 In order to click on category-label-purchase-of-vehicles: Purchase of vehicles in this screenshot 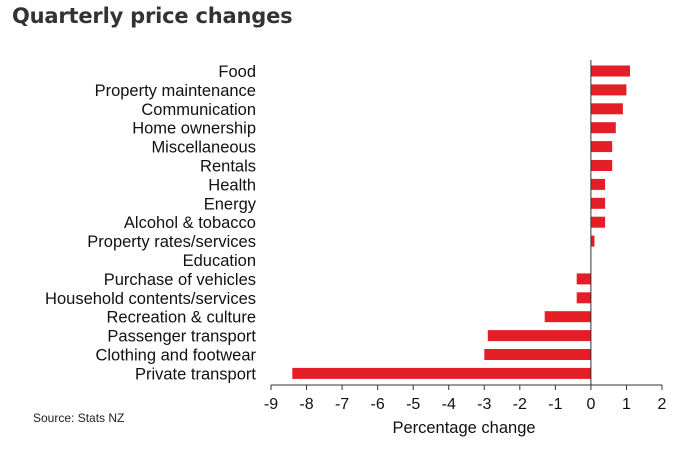, I will do `click(180, 280)`.